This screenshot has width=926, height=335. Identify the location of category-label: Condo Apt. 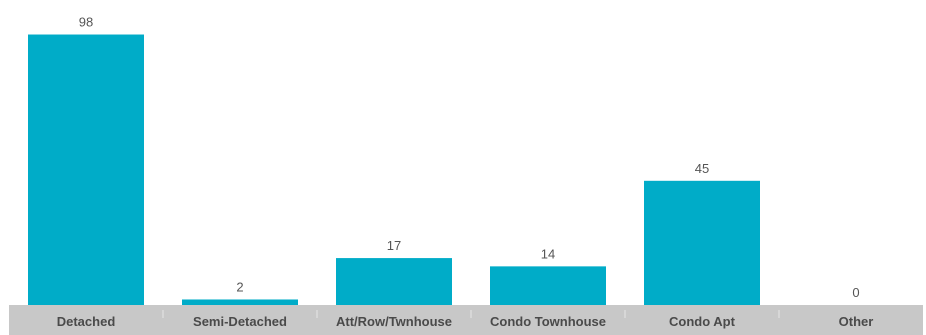
(702, 321).